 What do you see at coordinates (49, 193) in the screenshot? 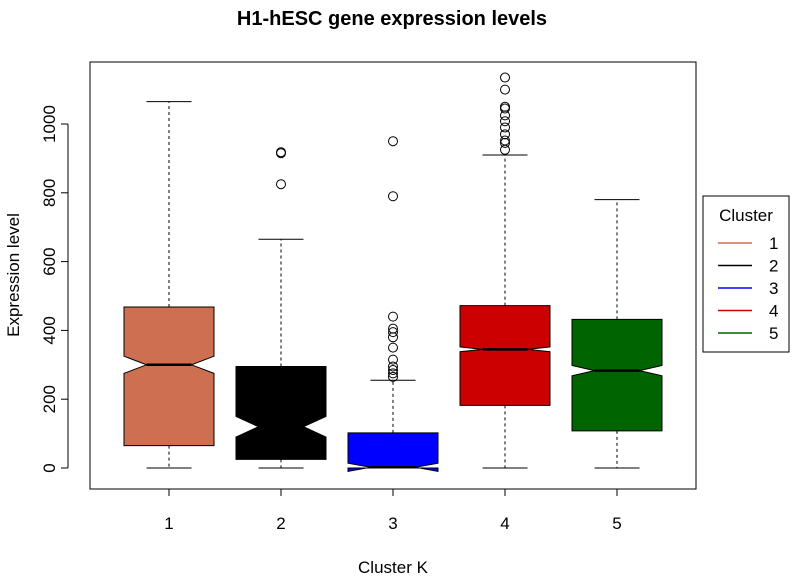
I see `y-tick-label: 800` at bounding box center [49, 193].